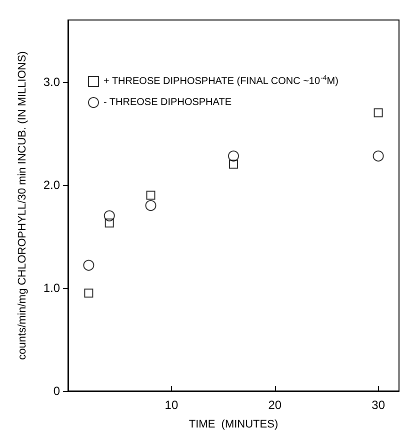 This screenshot has width=413, height=444. I want to click on y-tick-label: 2.0, so click(51, 185).